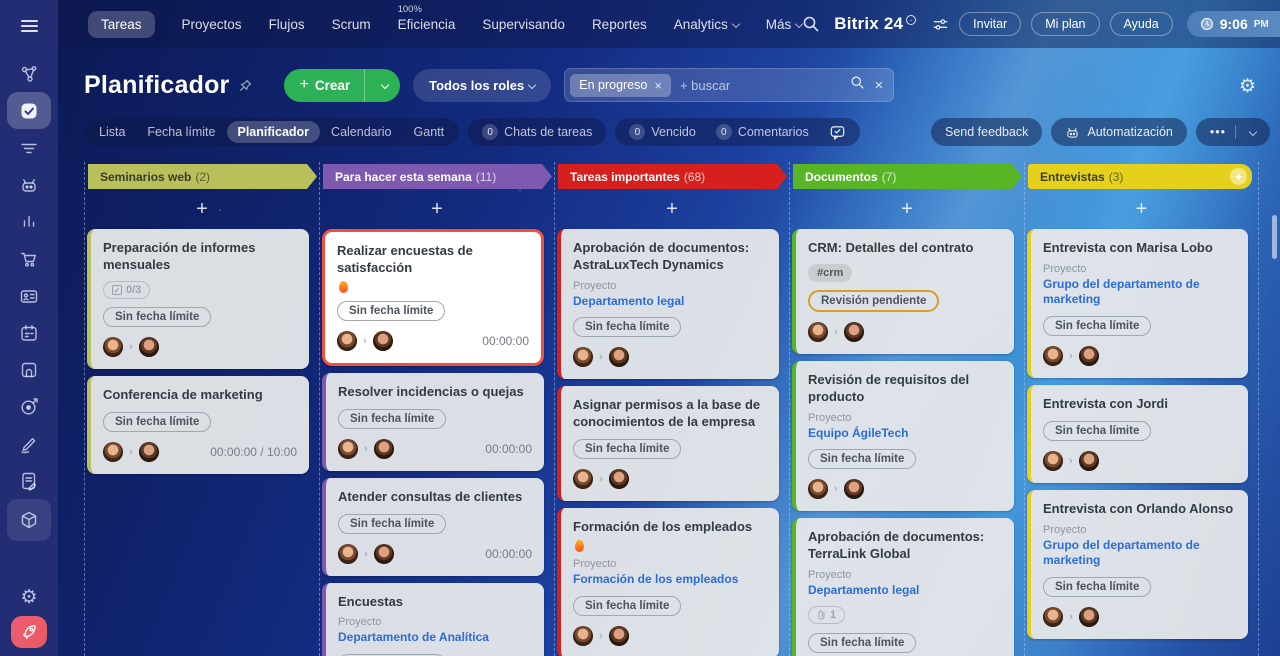 The height and width of the screenshot is (656, 1280). Describe the element at coordinates (482, 85) in the screenshot. I see `roles-filter-dropdown: Todos los roles` at that location.